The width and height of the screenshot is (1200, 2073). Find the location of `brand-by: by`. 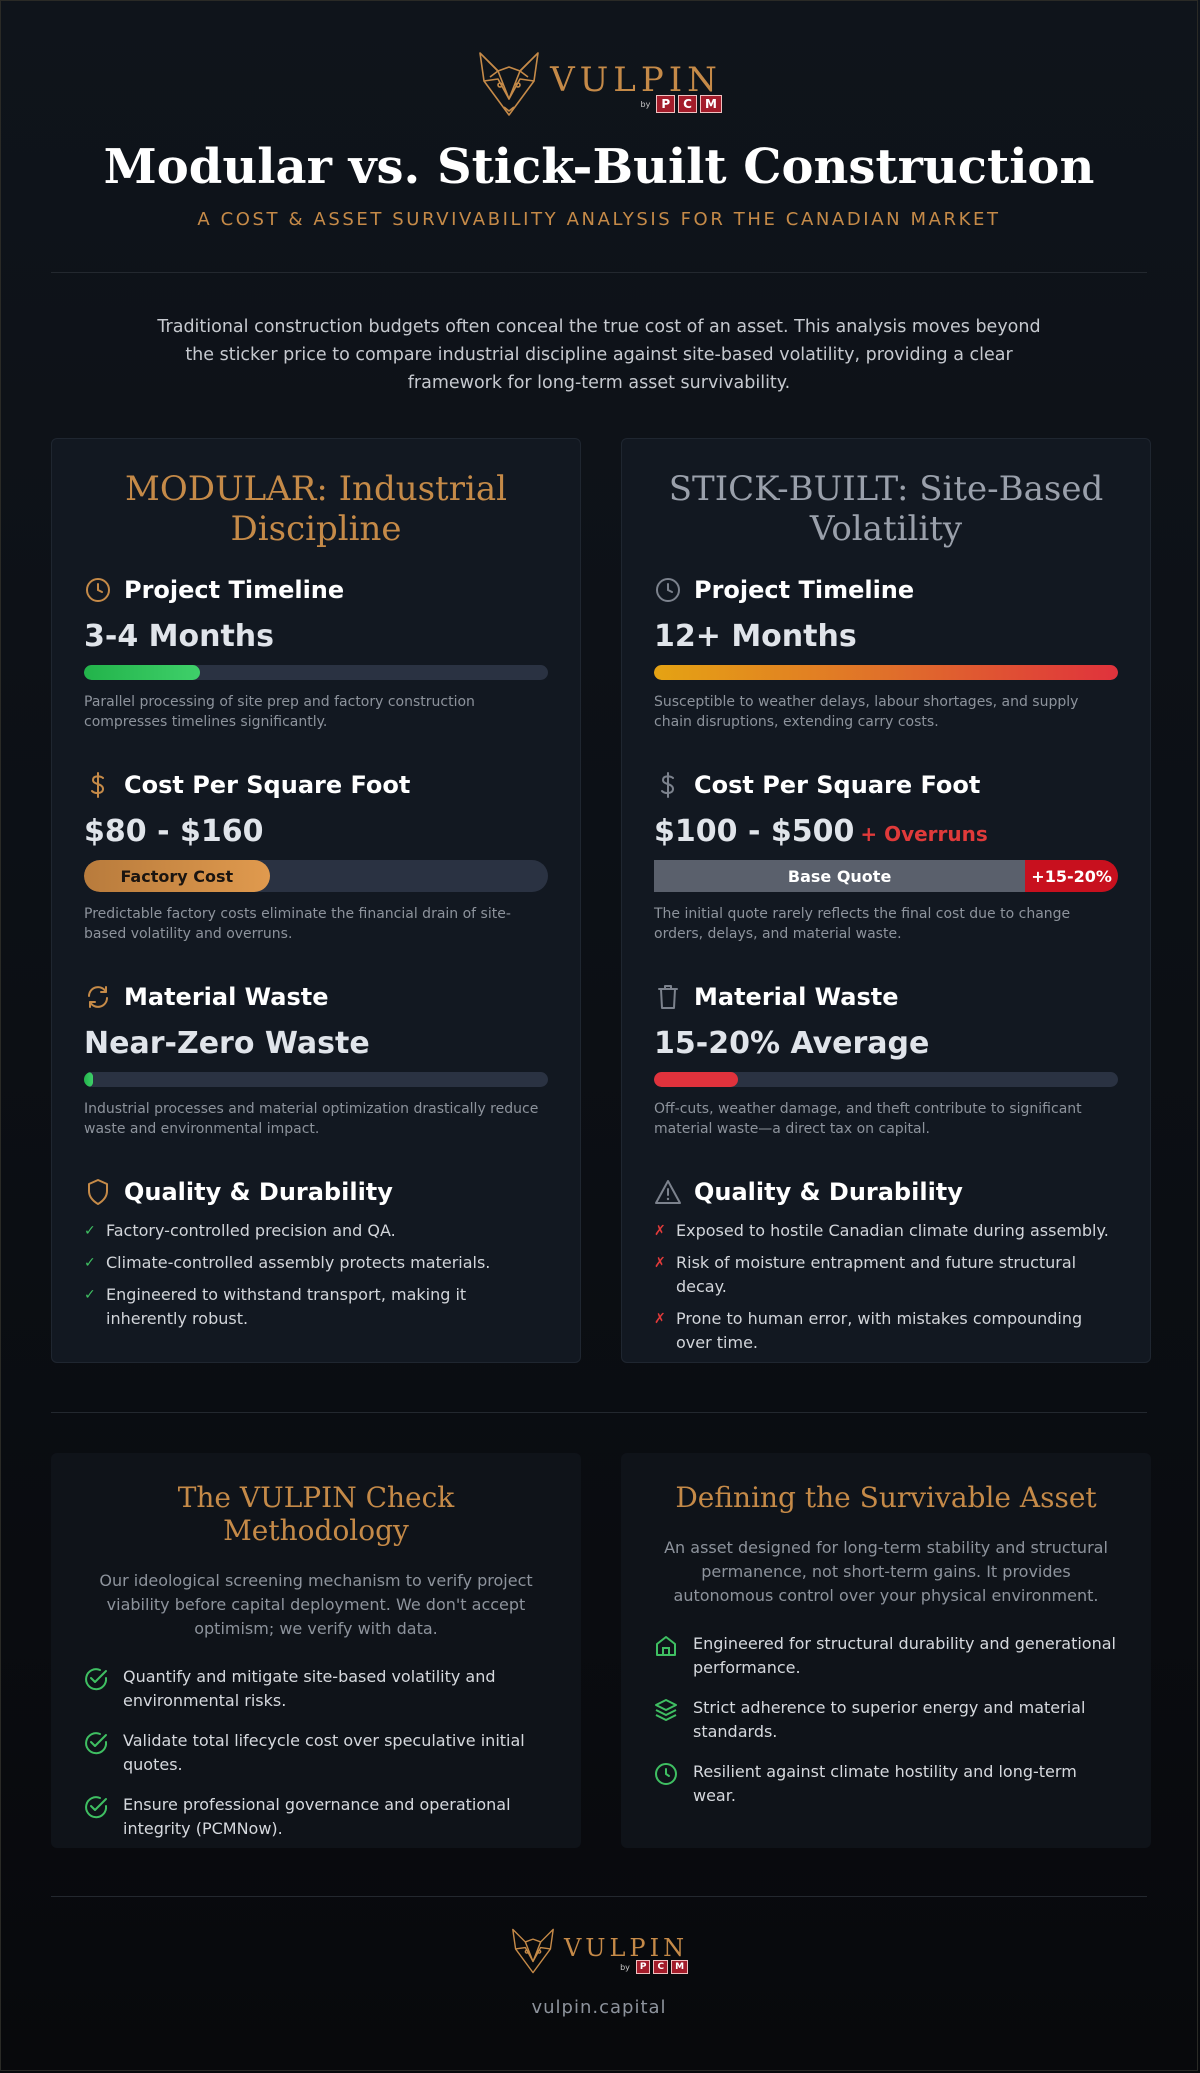

brand-by: by is located at coordinates (645, 104).